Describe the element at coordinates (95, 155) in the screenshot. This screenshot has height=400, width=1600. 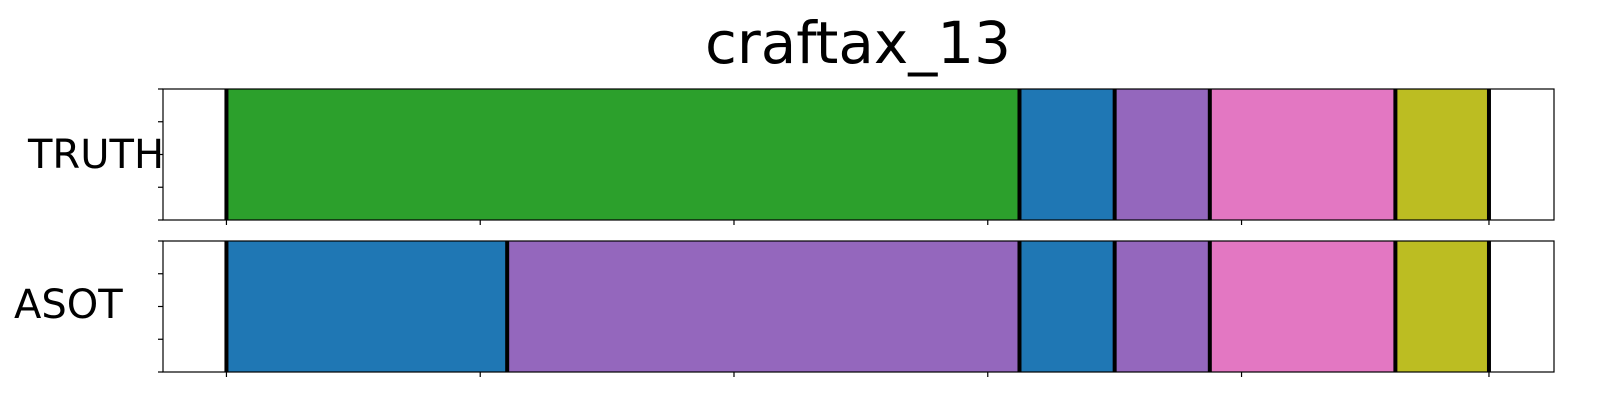
I see `row-label-truth: TRUTH` at that location.